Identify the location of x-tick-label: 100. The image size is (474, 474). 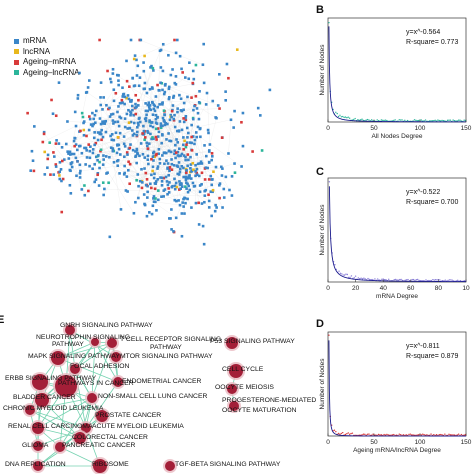
(420, 442).